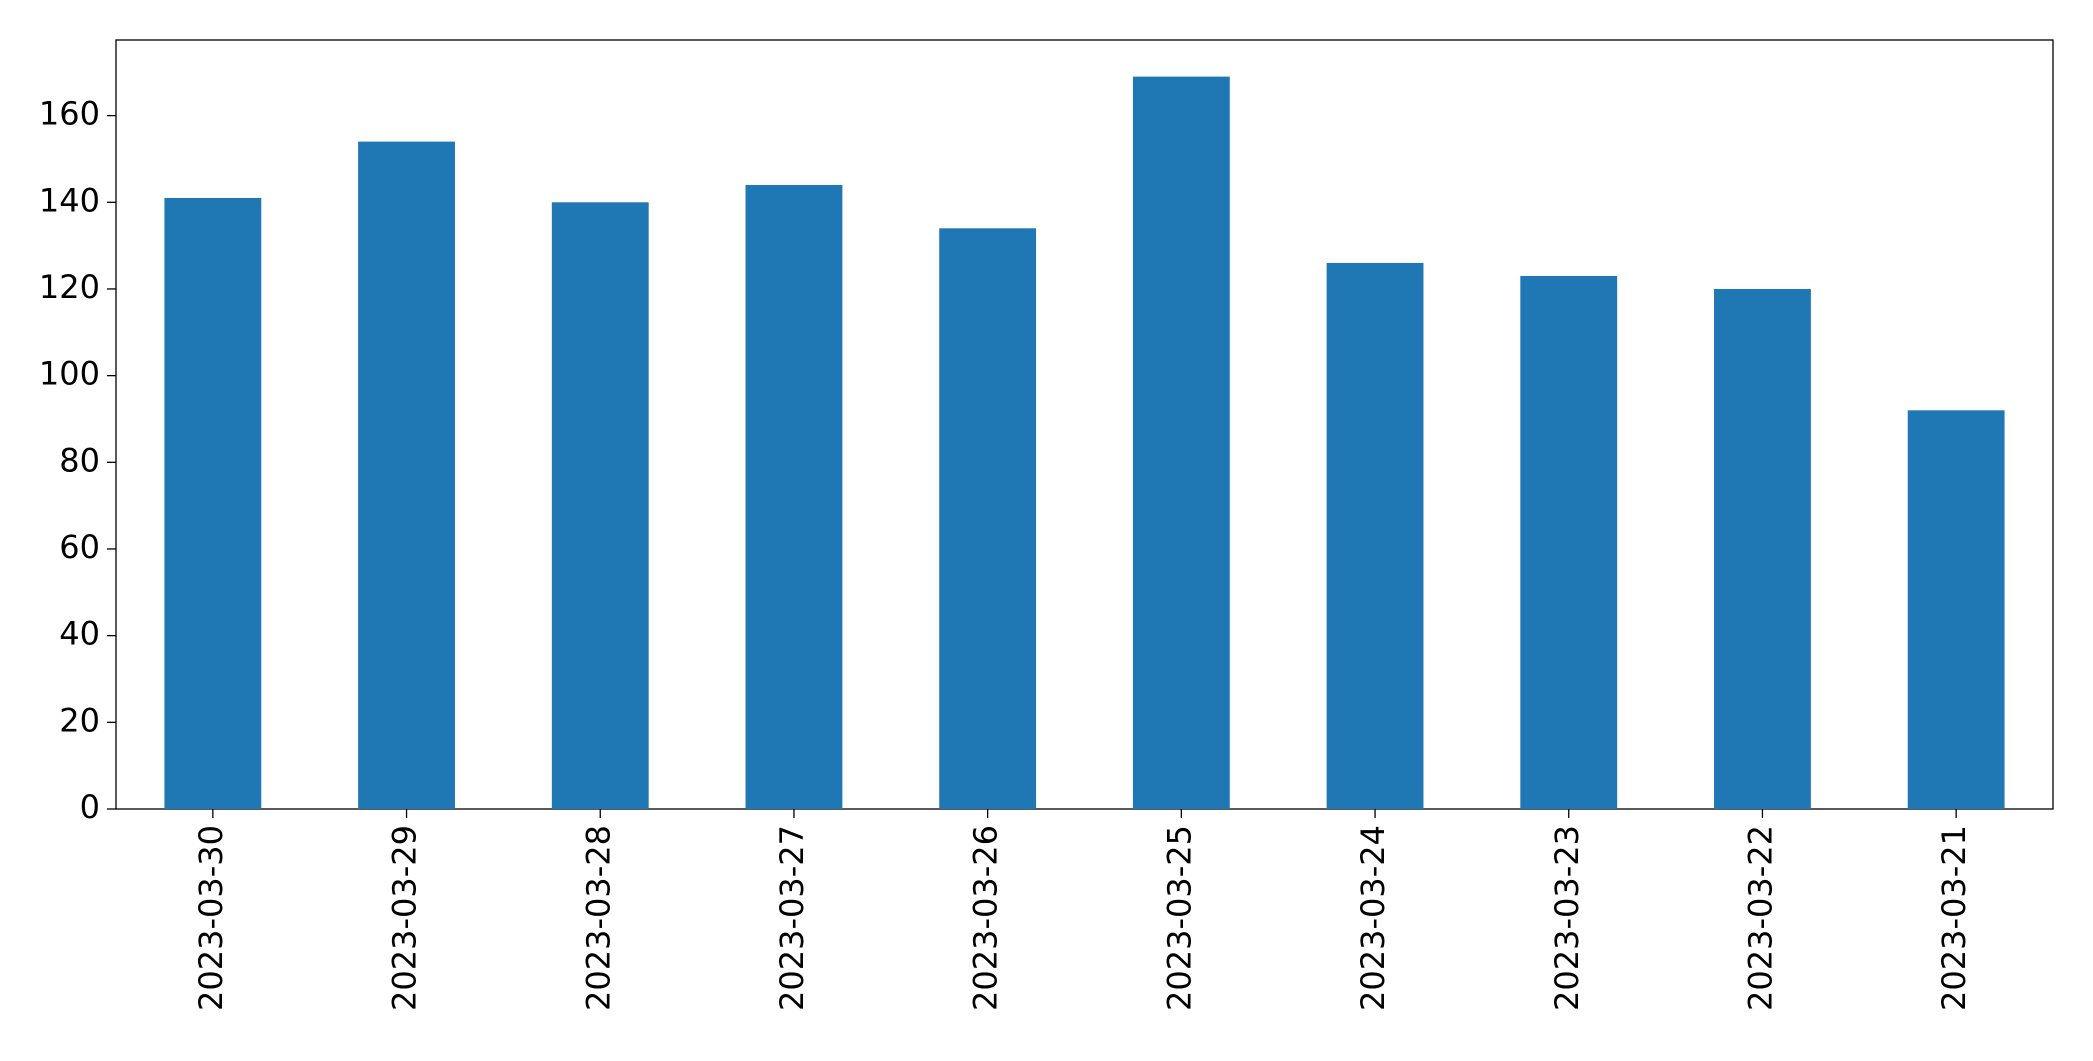  I want to click on x-tick-label: 2023-03-29, so click(405, 918).